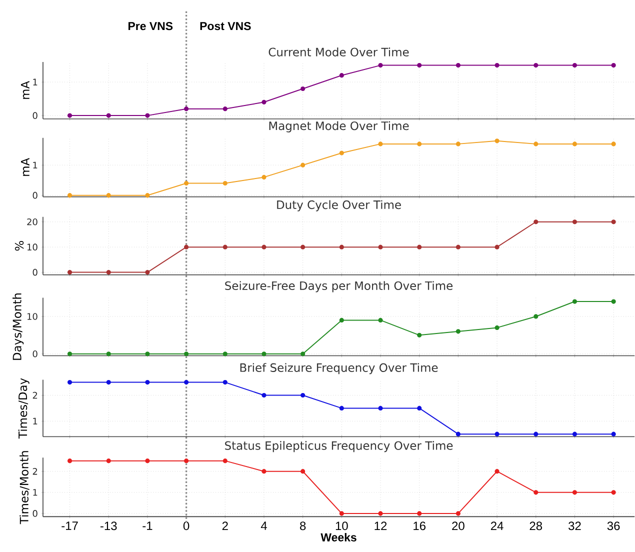  I want to click on x-tick-label: 2, so click(225, 526).